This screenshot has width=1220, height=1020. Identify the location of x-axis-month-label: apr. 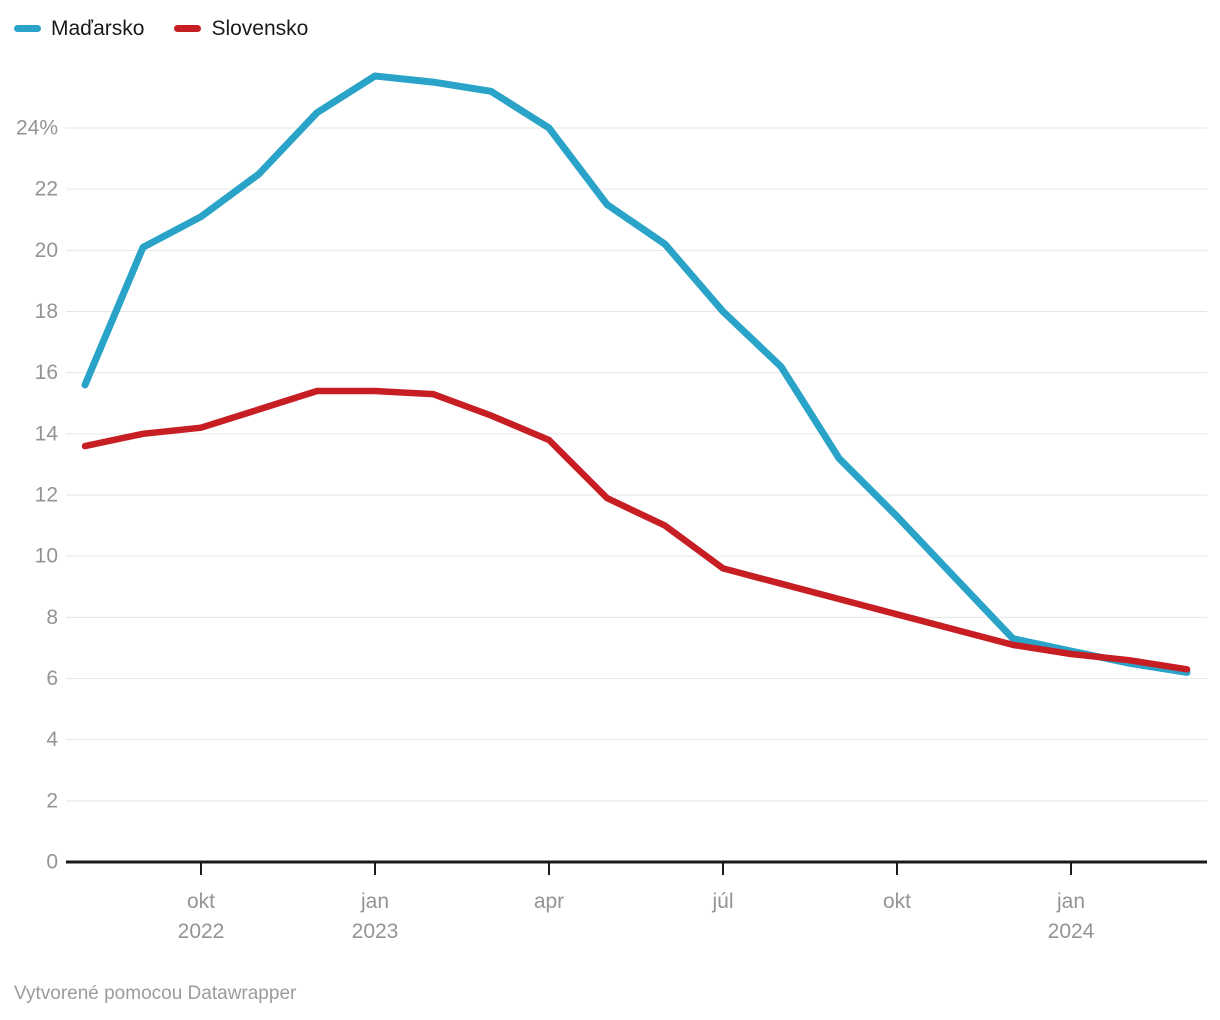
(549, 901).